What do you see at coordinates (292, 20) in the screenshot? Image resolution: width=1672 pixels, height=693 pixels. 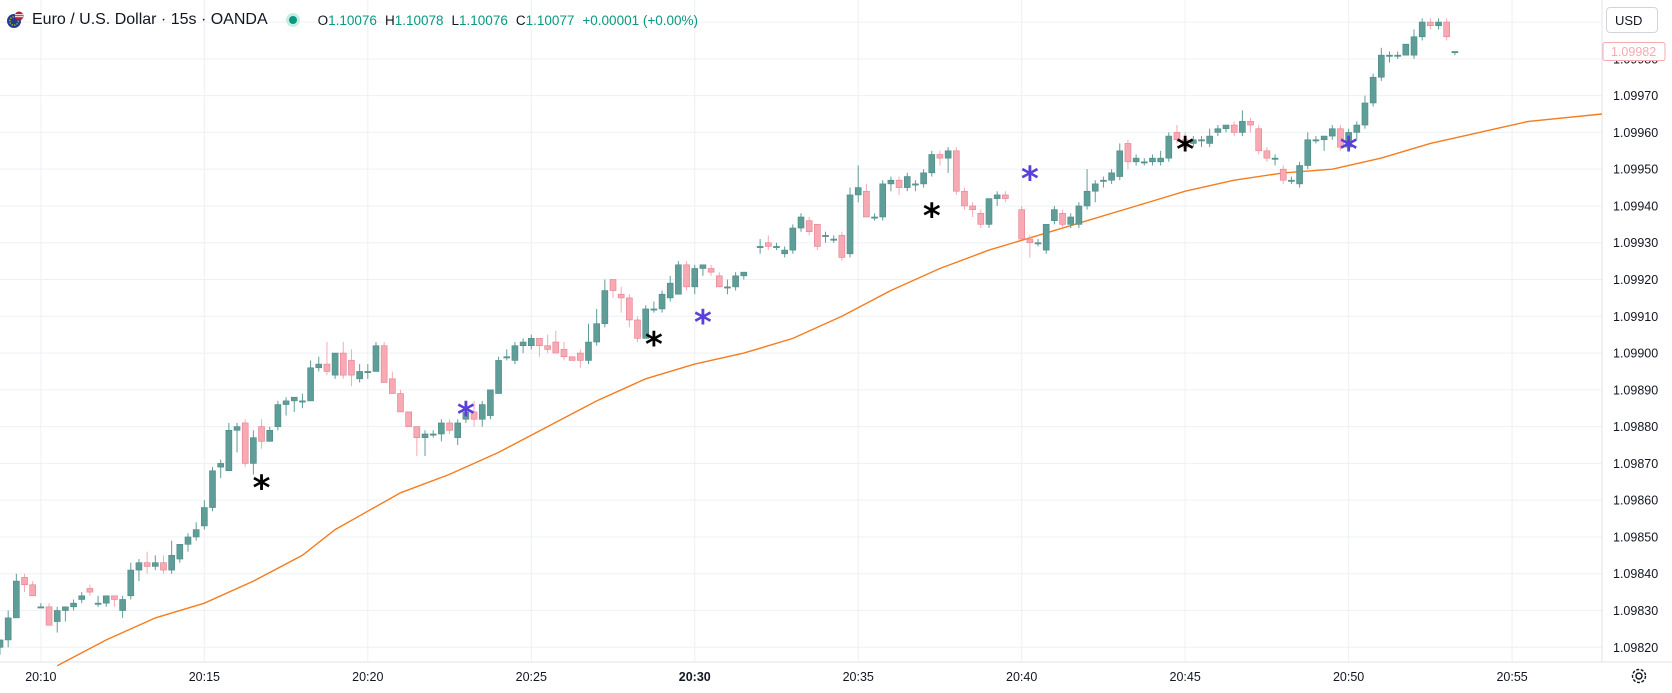 I see `market-open-dot-icon` at bounding box center [292, 20].